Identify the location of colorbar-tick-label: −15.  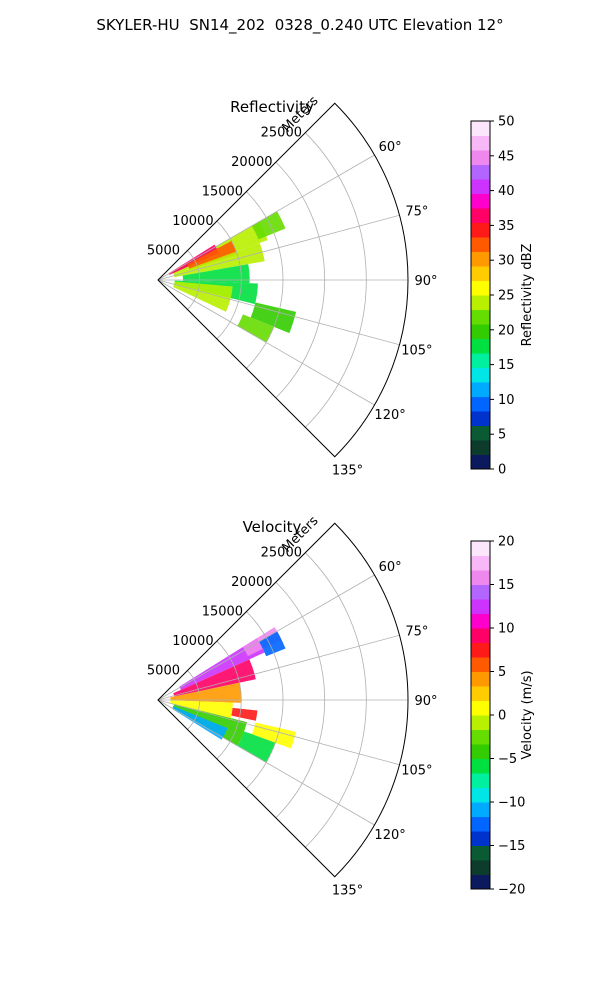
(511, 846).